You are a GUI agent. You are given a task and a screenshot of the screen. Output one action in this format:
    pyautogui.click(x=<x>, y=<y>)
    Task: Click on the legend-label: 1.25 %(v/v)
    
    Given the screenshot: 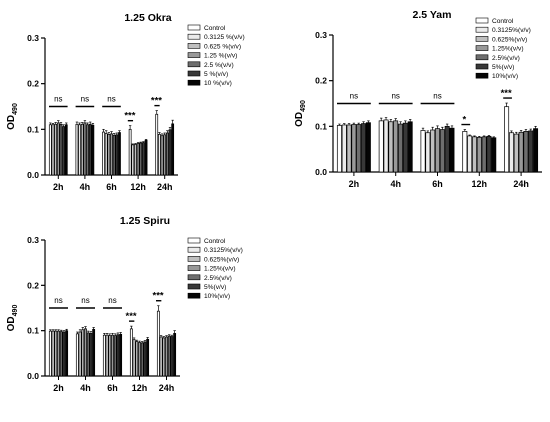 What is the action you would take?
    pyautogui.click(x=220, y=56)
    